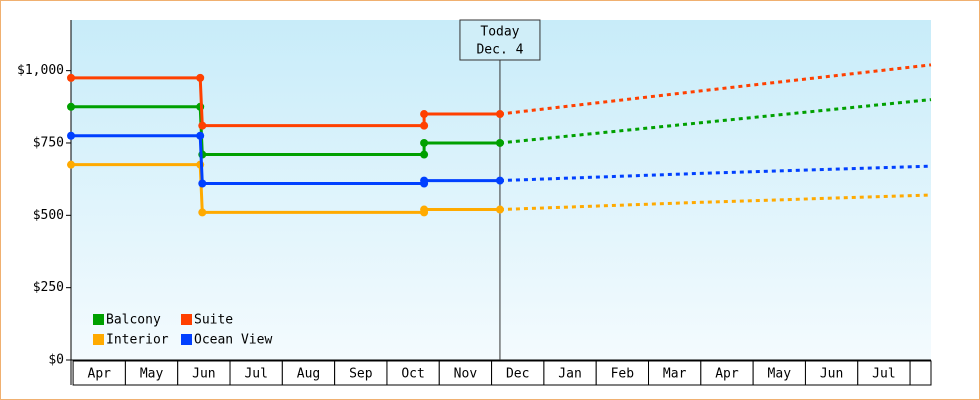 The height and width of the screenshot is (400, 980). I want to click on x-tick-label: Aug, so click(308, 374).